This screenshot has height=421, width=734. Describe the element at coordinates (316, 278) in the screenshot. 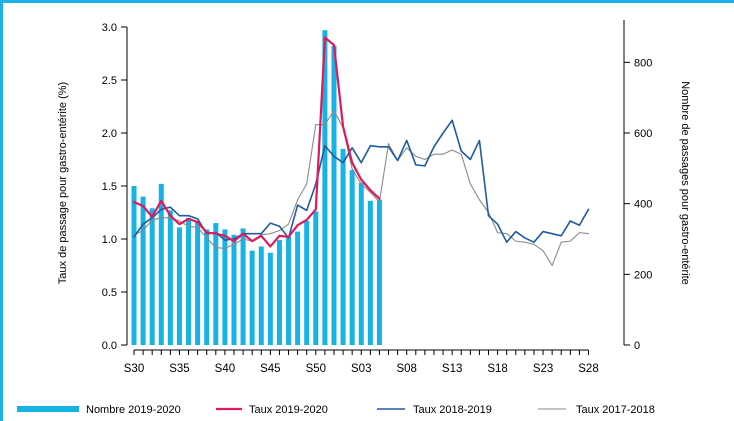

I see `bar-s50` at that location.